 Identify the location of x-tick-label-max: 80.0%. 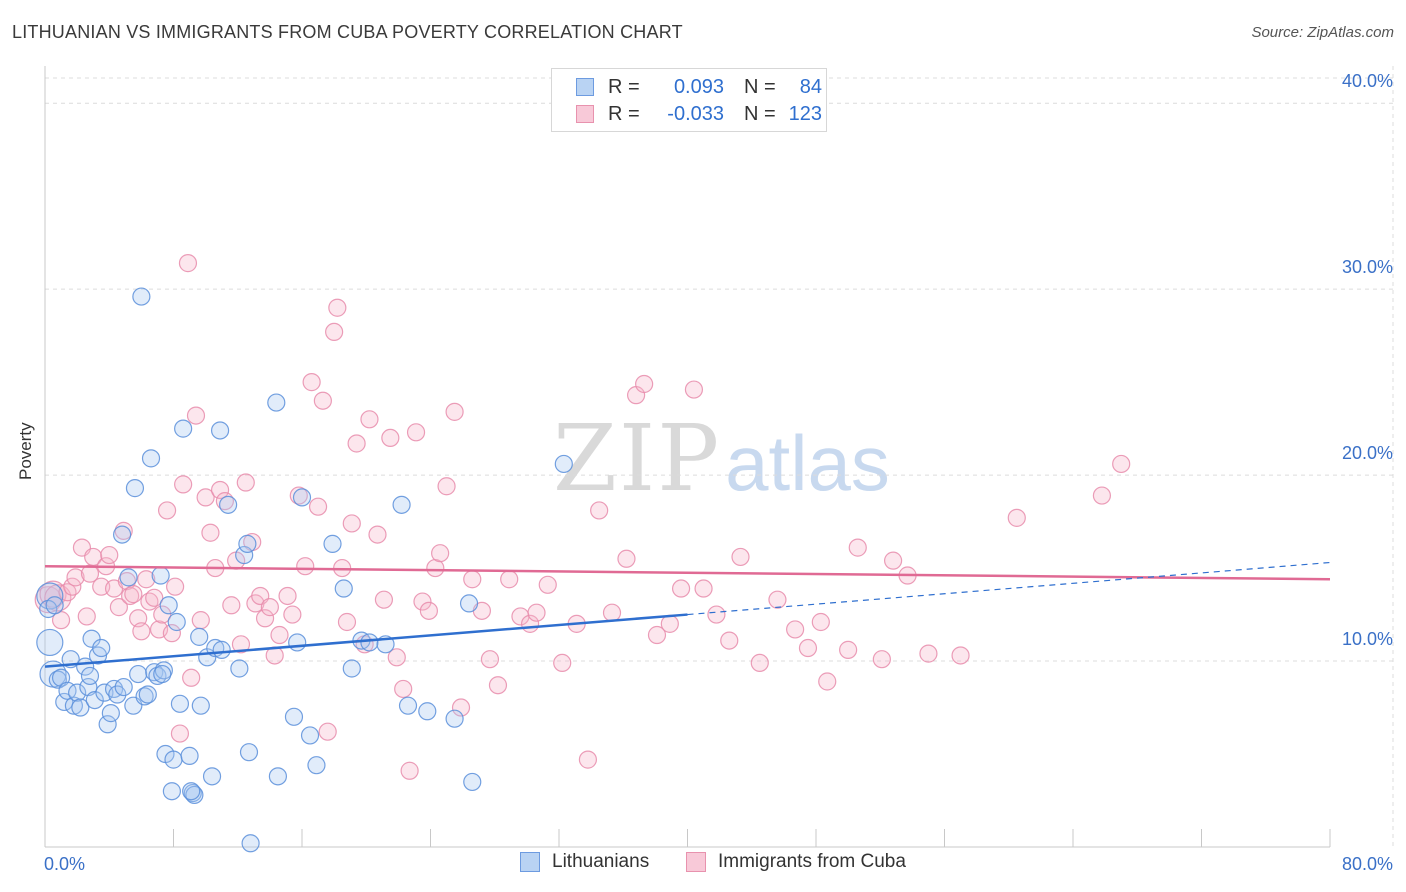
(1367, 864).